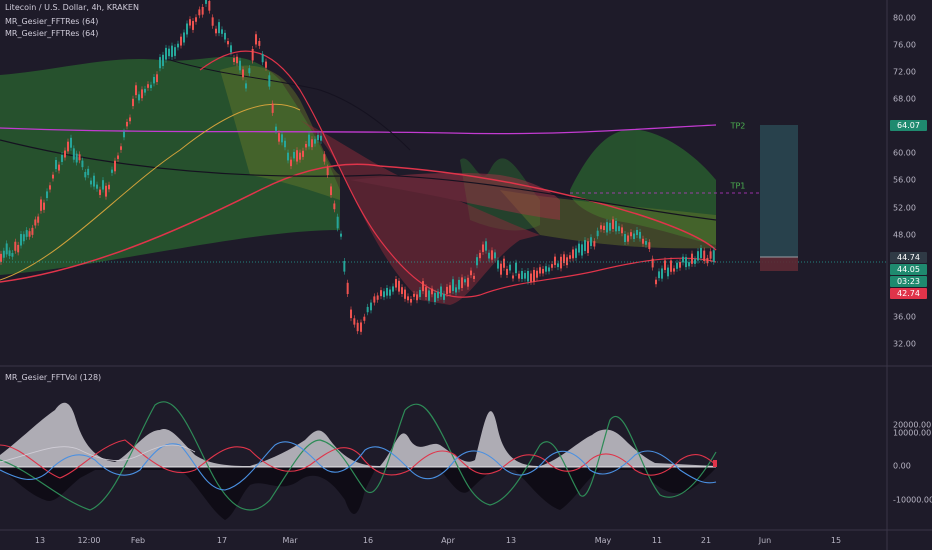 Image resolution: width=932 pixels, height=550 pixels. What do you see at coordinates (52, 21) in the screenshot?
I see `indicator-legend-1: MR_Gesier_FFTRes (64)` at bounding box center [52, 21].